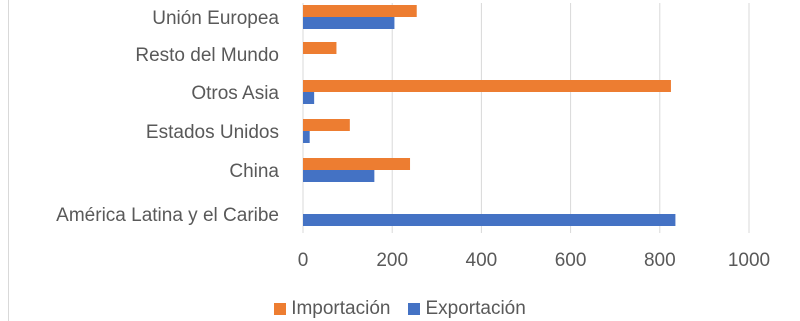 The width and height of the screenshot is (800, 321). What do you see at coordinates (489, 220) in the screenshot?
I see `bar-exportacion-america-latina-y-el-caribe` at bounding box center [489, 220].